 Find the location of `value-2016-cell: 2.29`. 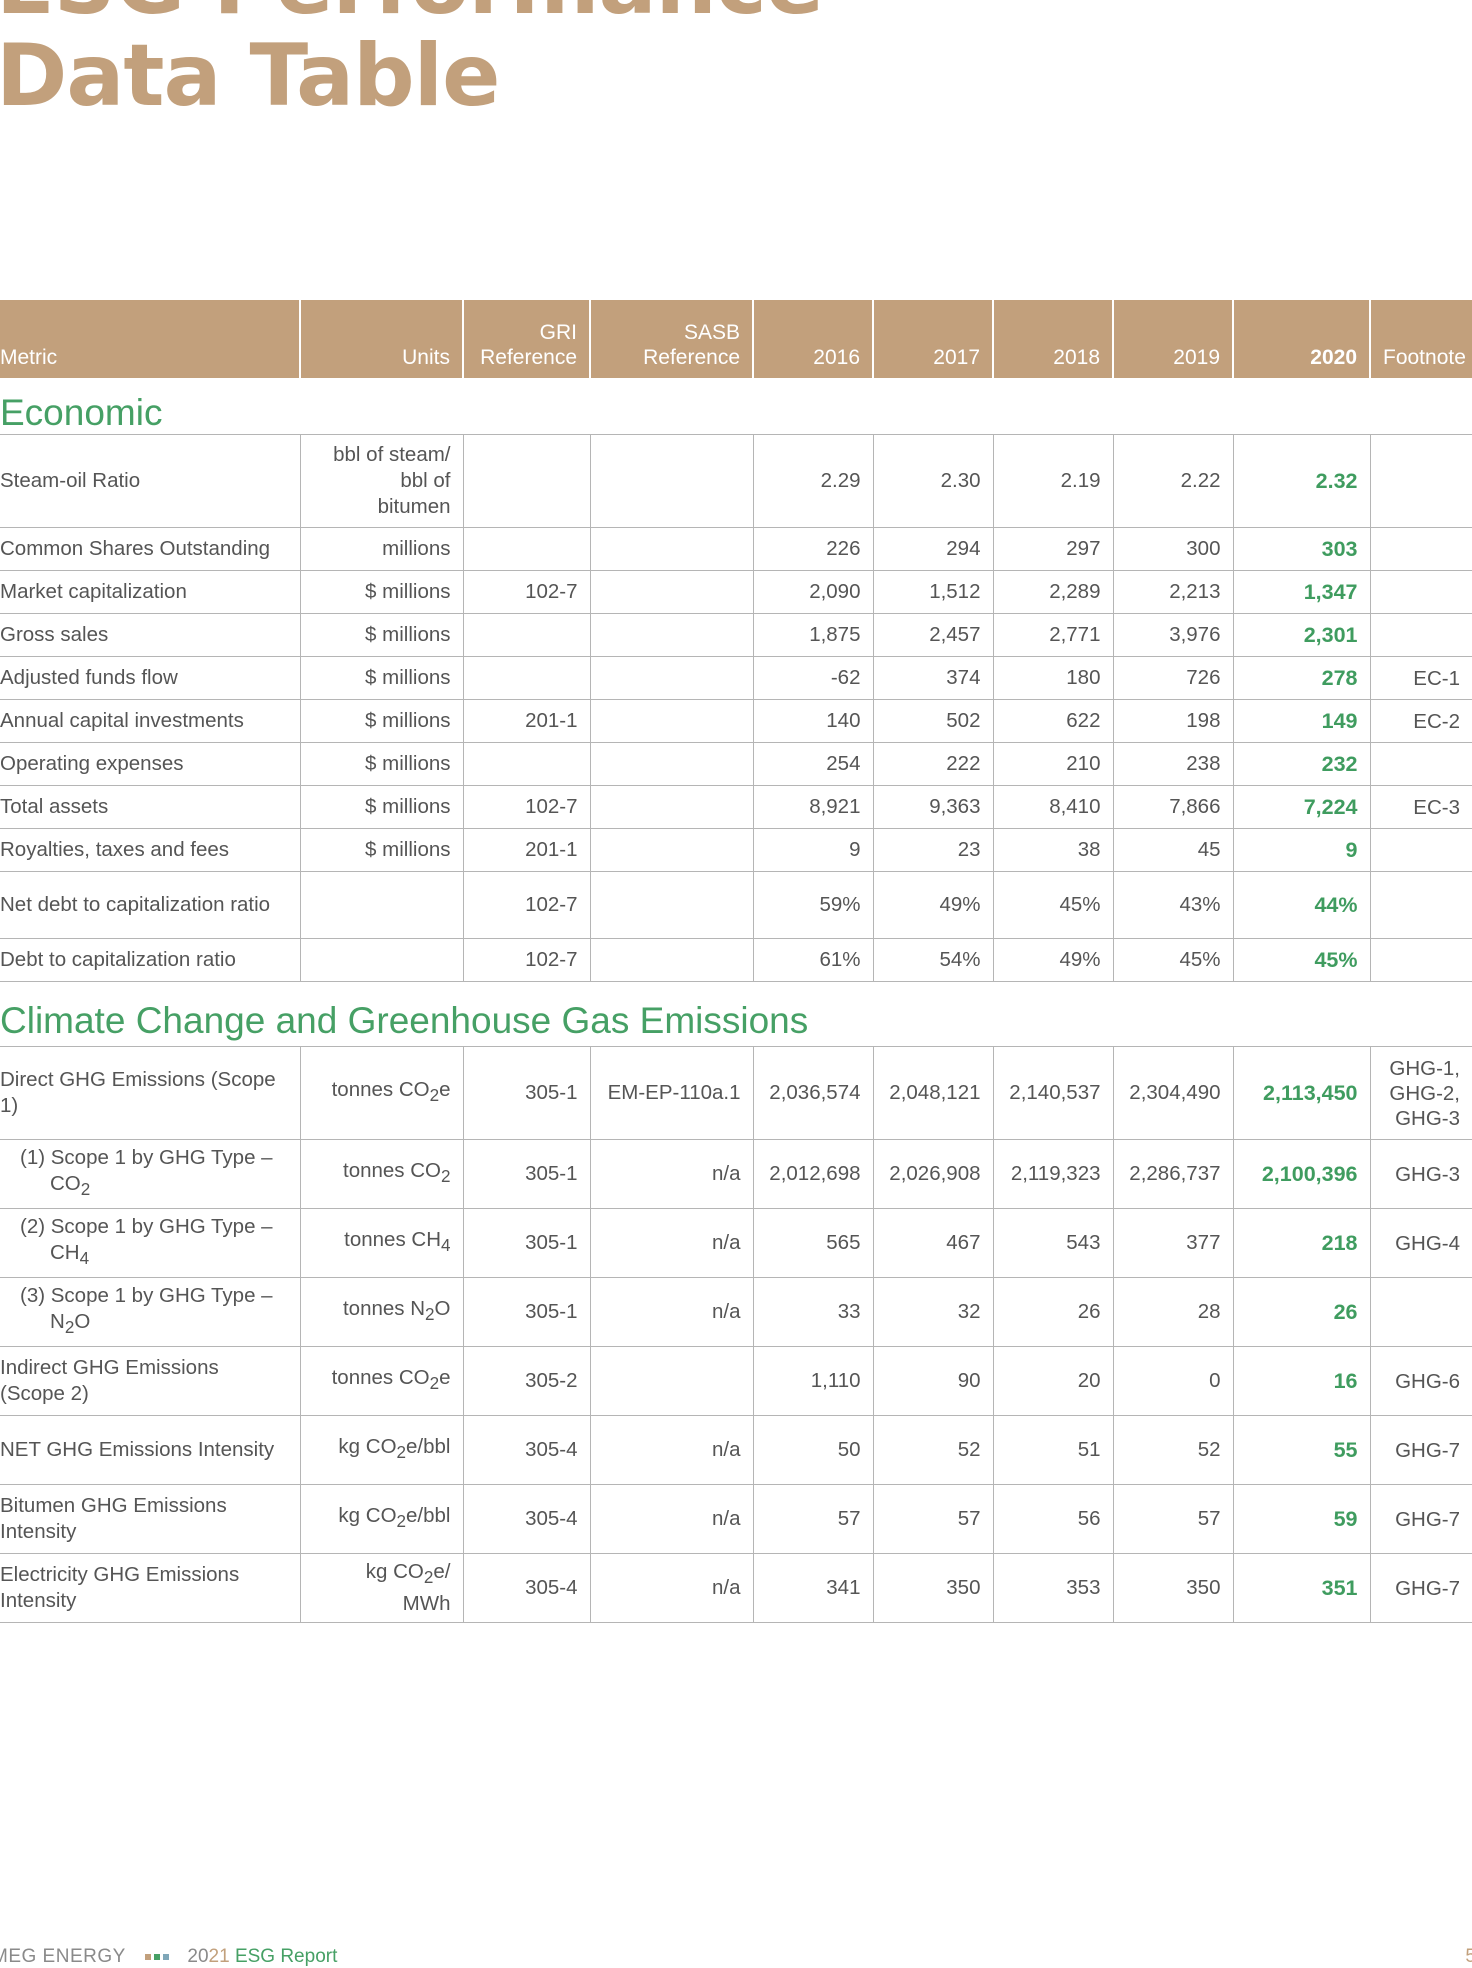

value-2016-cell: 2.29 is located at coordinates (812, 481).